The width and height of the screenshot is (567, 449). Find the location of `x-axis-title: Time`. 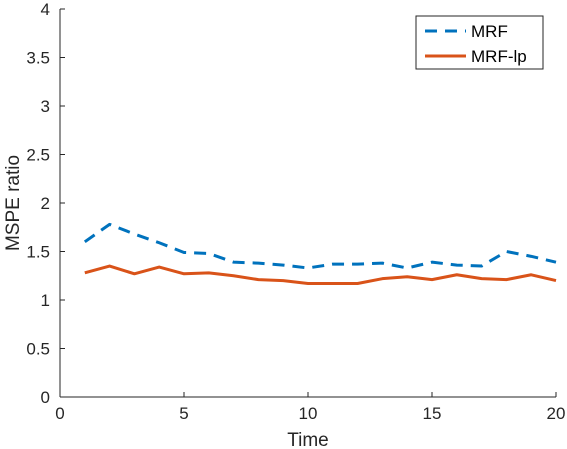

x-axis-title: Time is located at coordinates (308, 439).